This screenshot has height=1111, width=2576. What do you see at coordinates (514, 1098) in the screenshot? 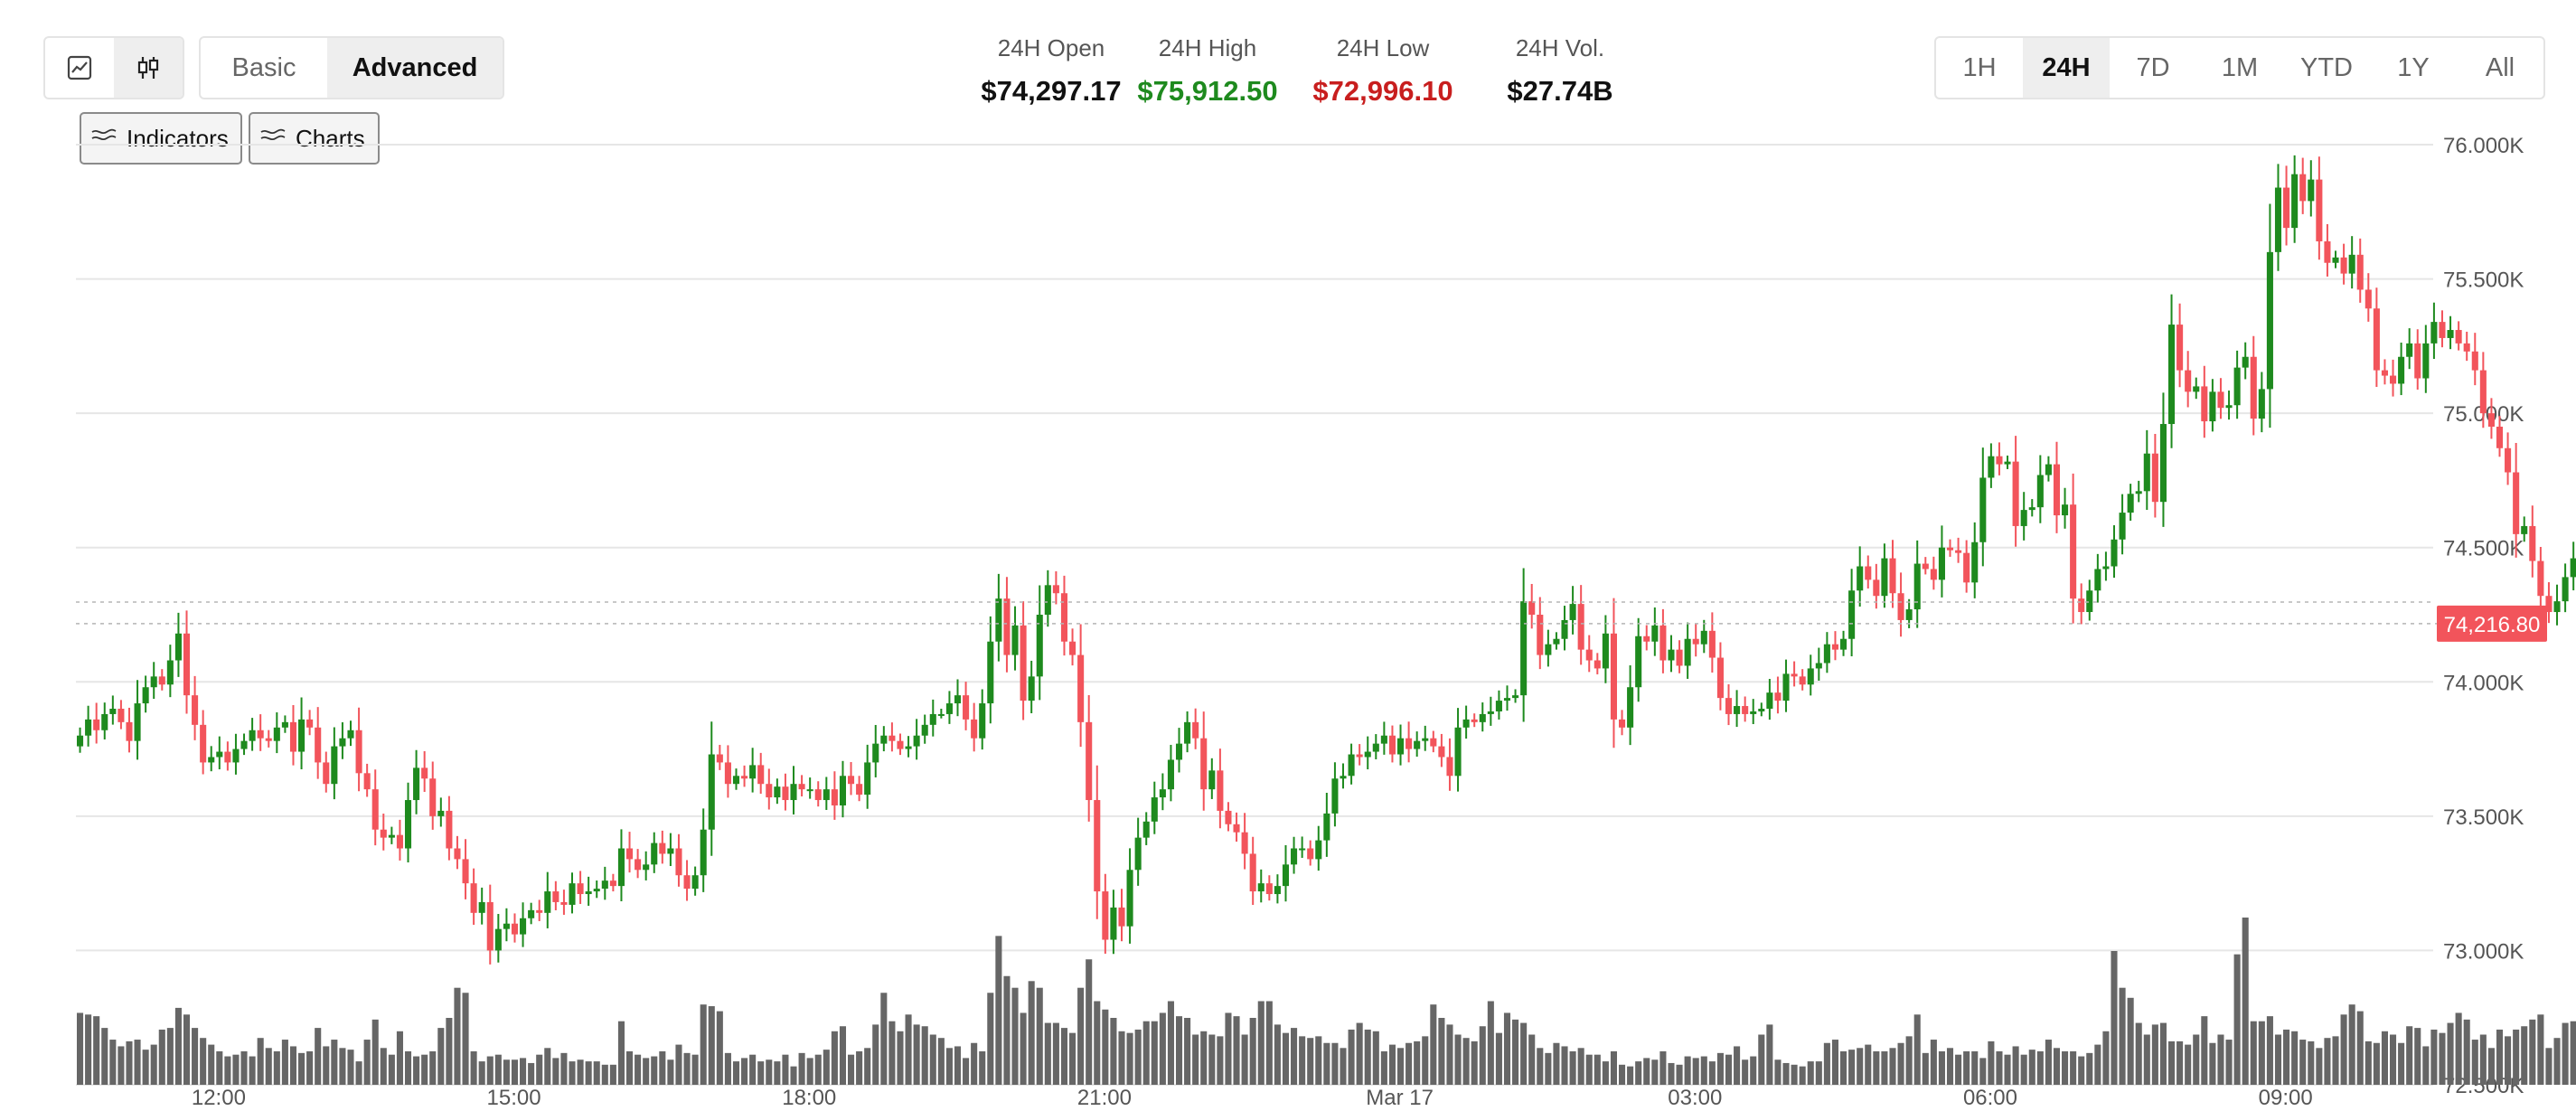
I see `x-tick-label: 15:00` at bounding box center [514, 1098].